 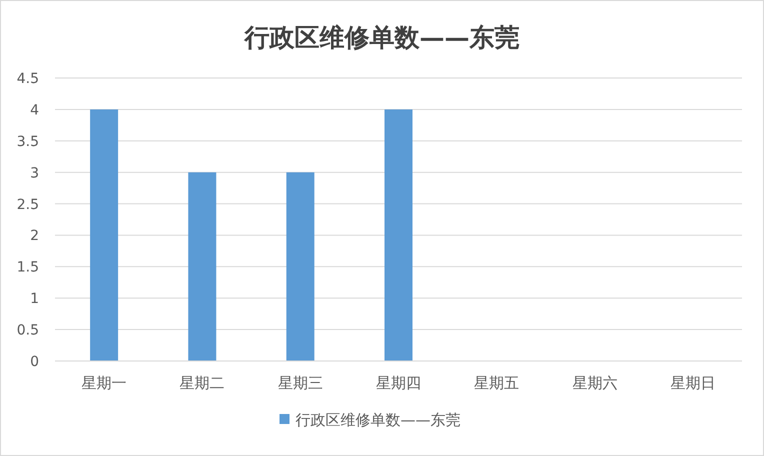 I want to click on y-tick-label: 4, so click(x=35, y=110).